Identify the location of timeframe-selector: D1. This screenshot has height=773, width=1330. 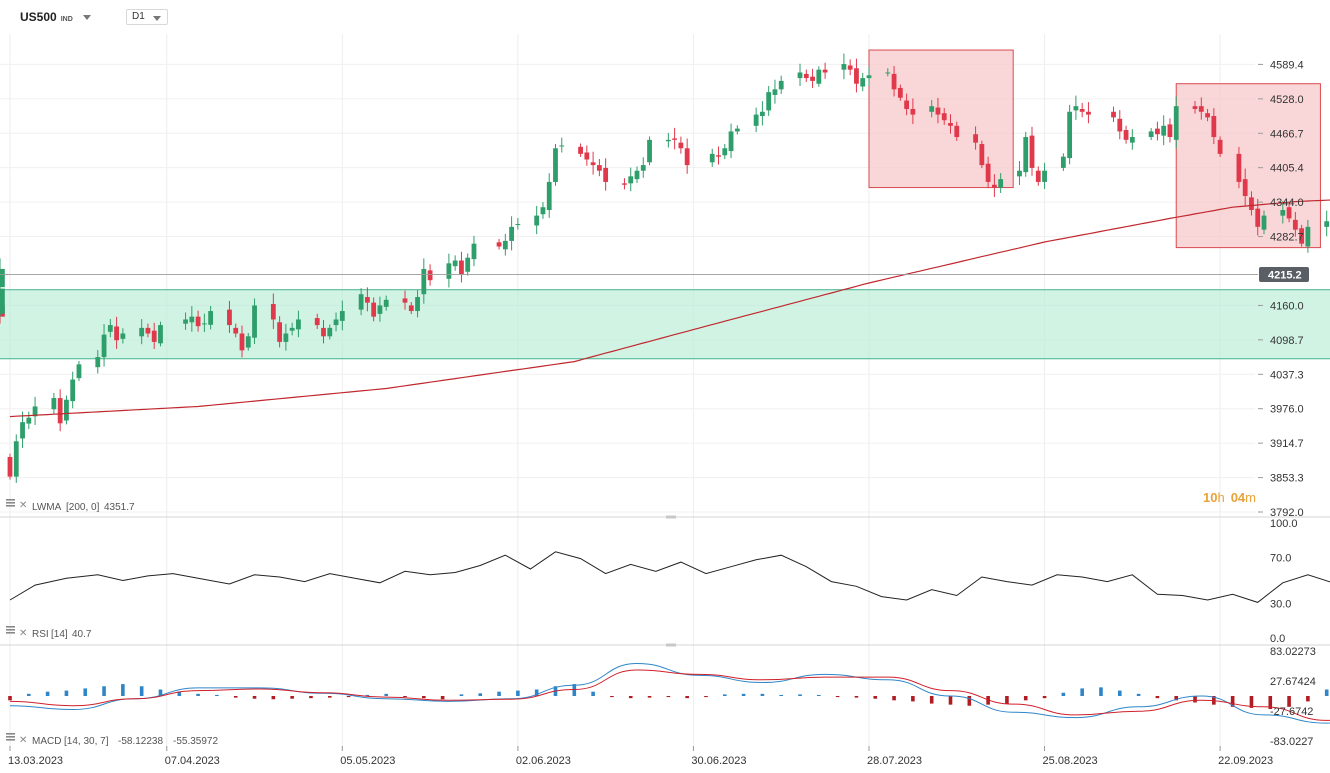
(147, 17).